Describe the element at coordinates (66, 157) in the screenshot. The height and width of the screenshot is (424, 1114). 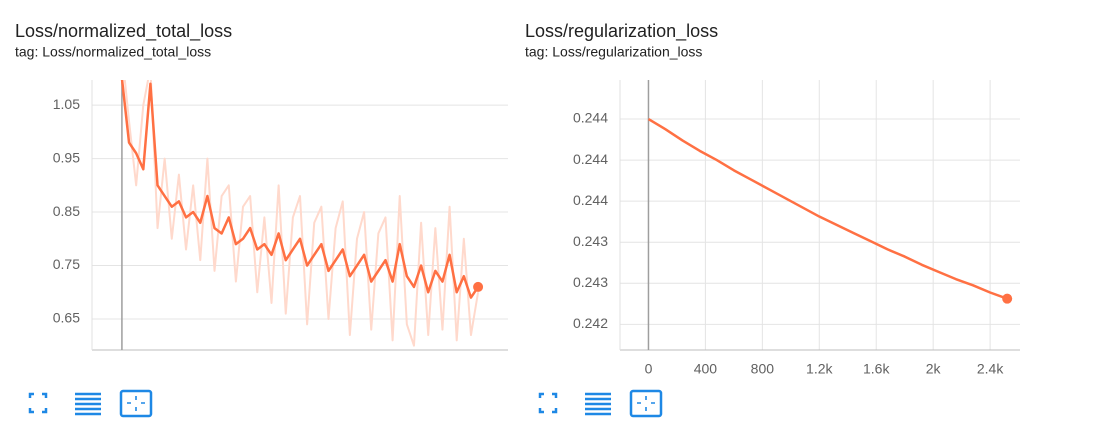
I see `y-tick-label: 0.95` at that location.